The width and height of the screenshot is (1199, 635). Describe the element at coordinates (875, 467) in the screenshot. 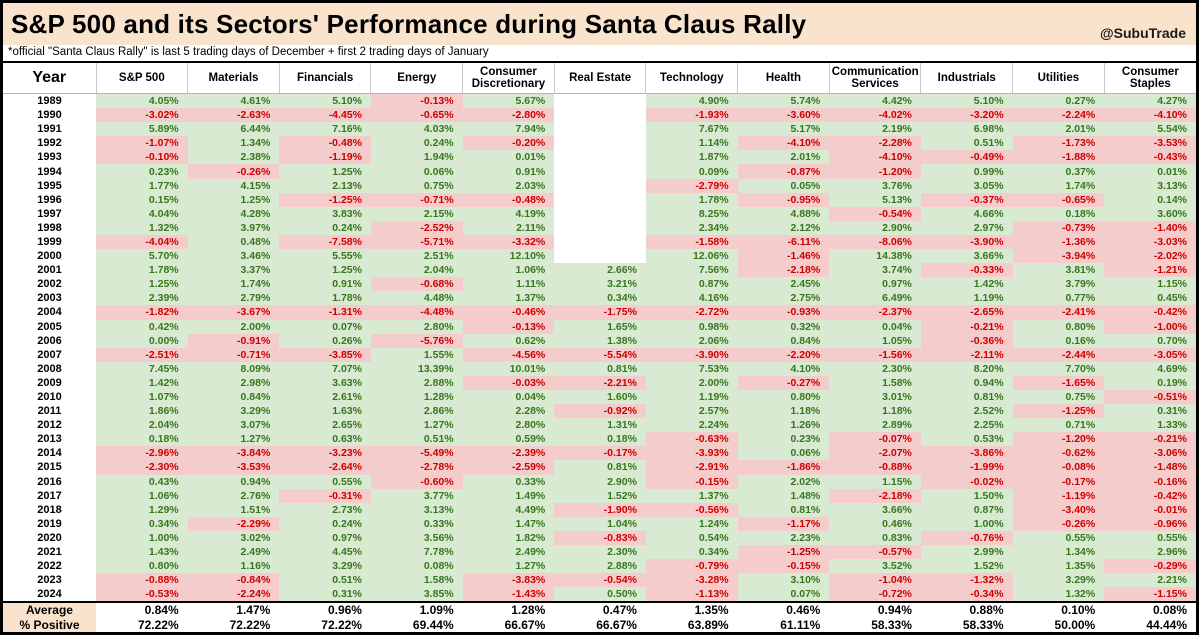

I see `perf-cell: -0.88%` at that location.